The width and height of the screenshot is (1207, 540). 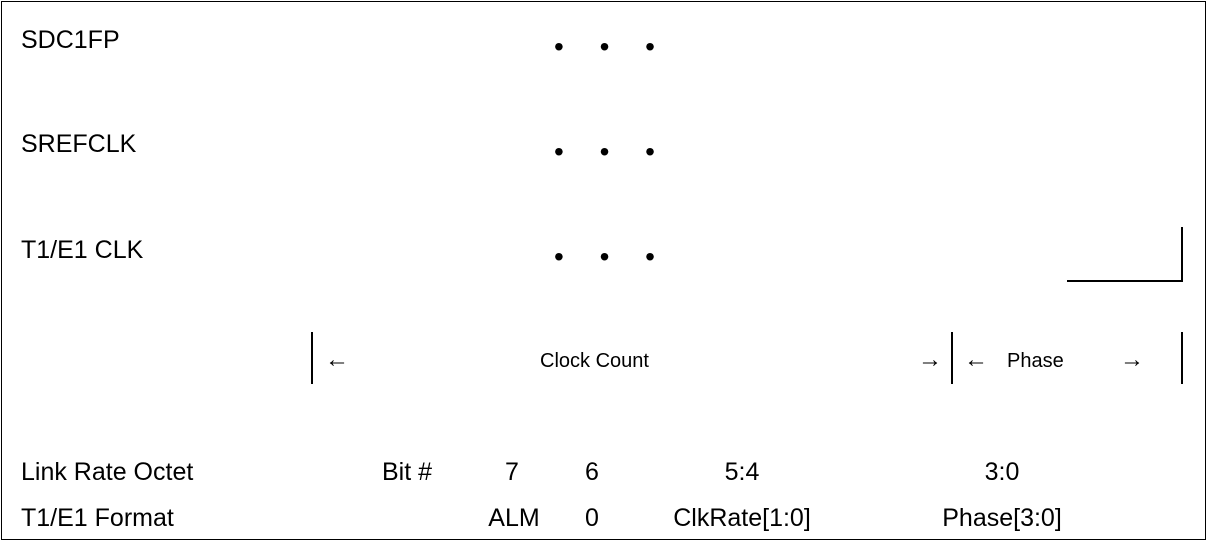 I want to click on signal-sdc1fp-label: SDC1FP, so click(x=70, y=40).